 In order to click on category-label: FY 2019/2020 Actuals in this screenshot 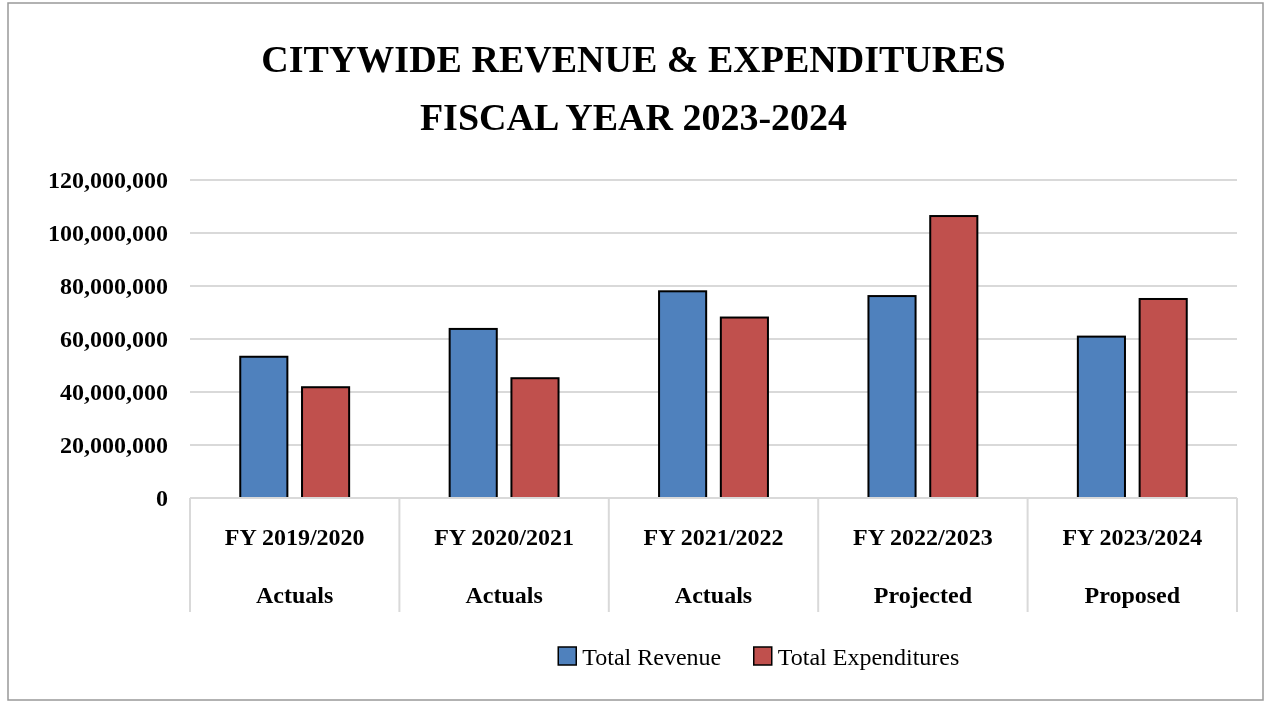, I will do `click(294, 566)`.